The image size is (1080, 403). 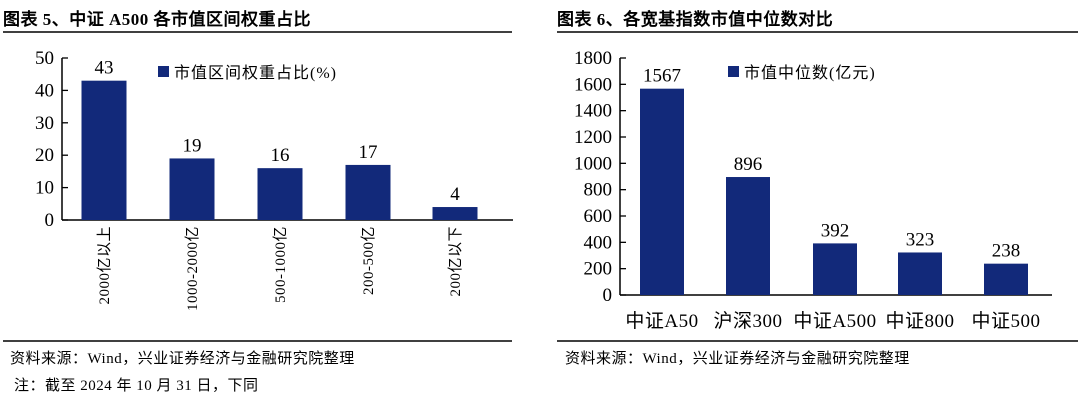 I want to click on figure-5-note: 注：截至 2024 年 10 月 31 日，下同, so click(x=136, y=386).